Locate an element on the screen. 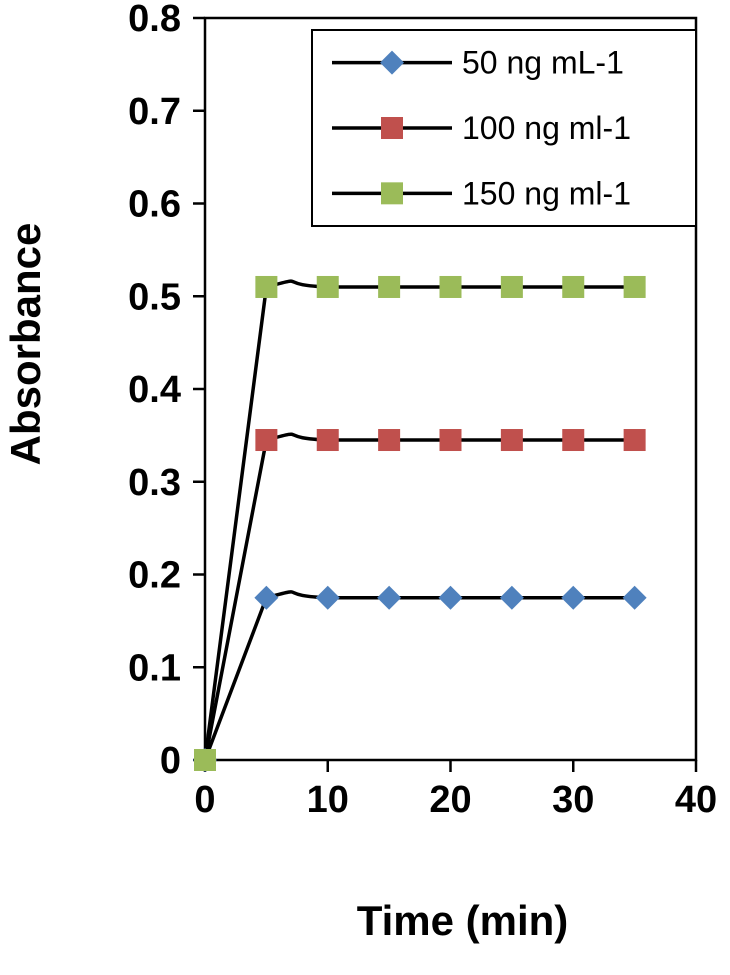 This screenshot has width=730, height=975. y-tick-label: 0 is located at coordinates (170, 761).